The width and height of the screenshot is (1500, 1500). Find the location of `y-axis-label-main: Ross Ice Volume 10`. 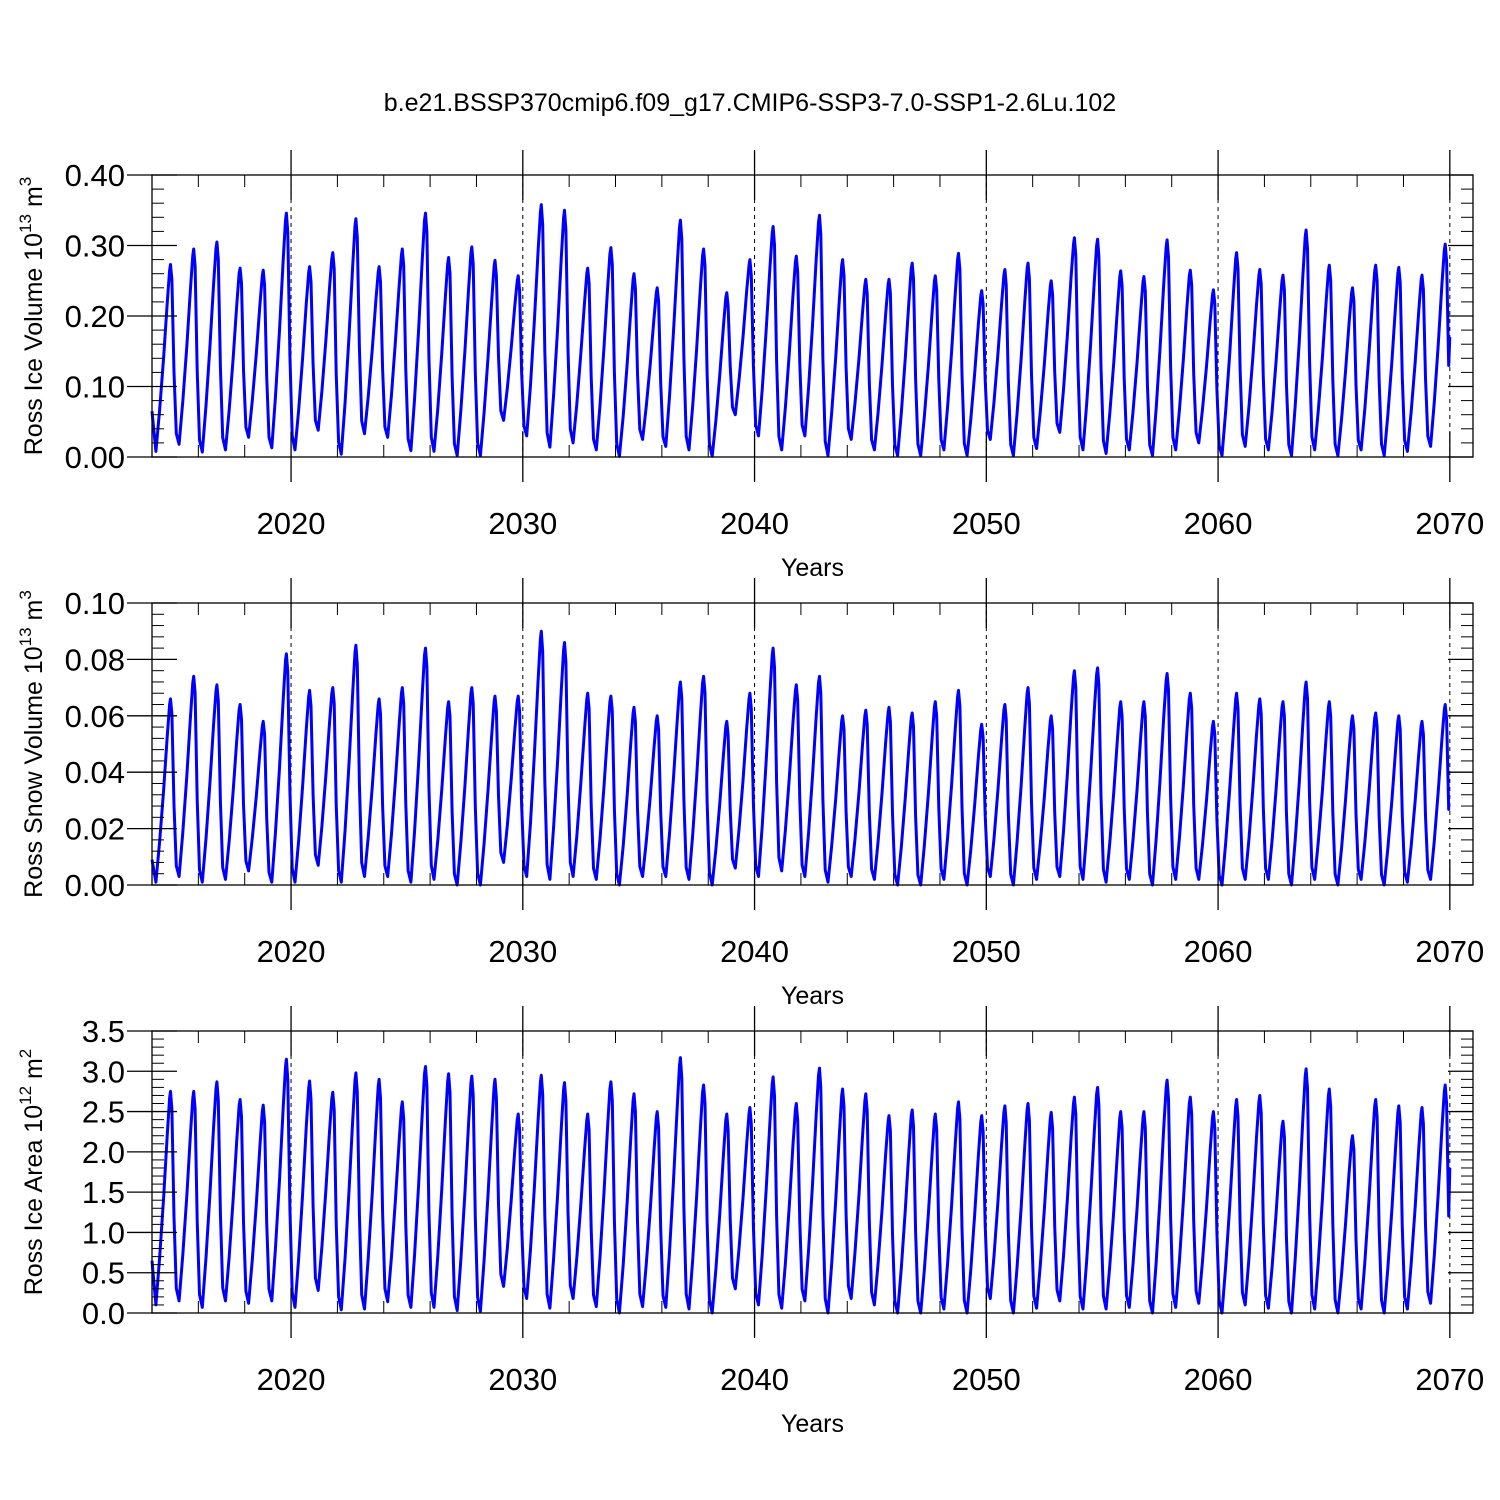

y-axis-label-main: Ross Ice Volume 10 is located at coordinates (34, 344).